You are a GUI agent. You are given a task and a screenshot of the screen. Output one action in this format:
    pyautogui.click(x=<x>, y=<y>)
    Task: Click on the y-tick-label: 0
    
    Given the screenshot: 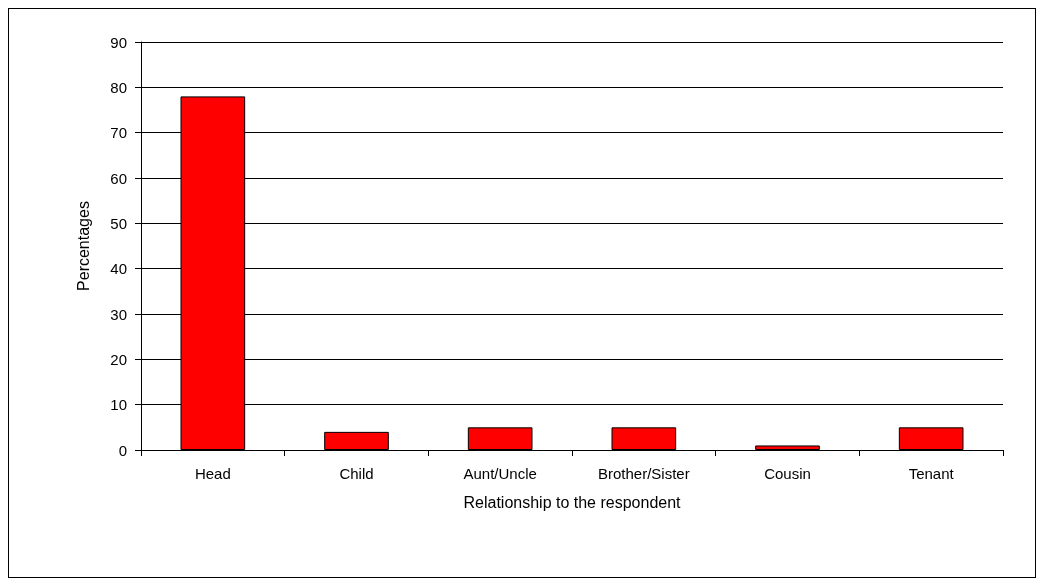 What is the action you would take?
    pyautogui.click(x=122, y=450)
    